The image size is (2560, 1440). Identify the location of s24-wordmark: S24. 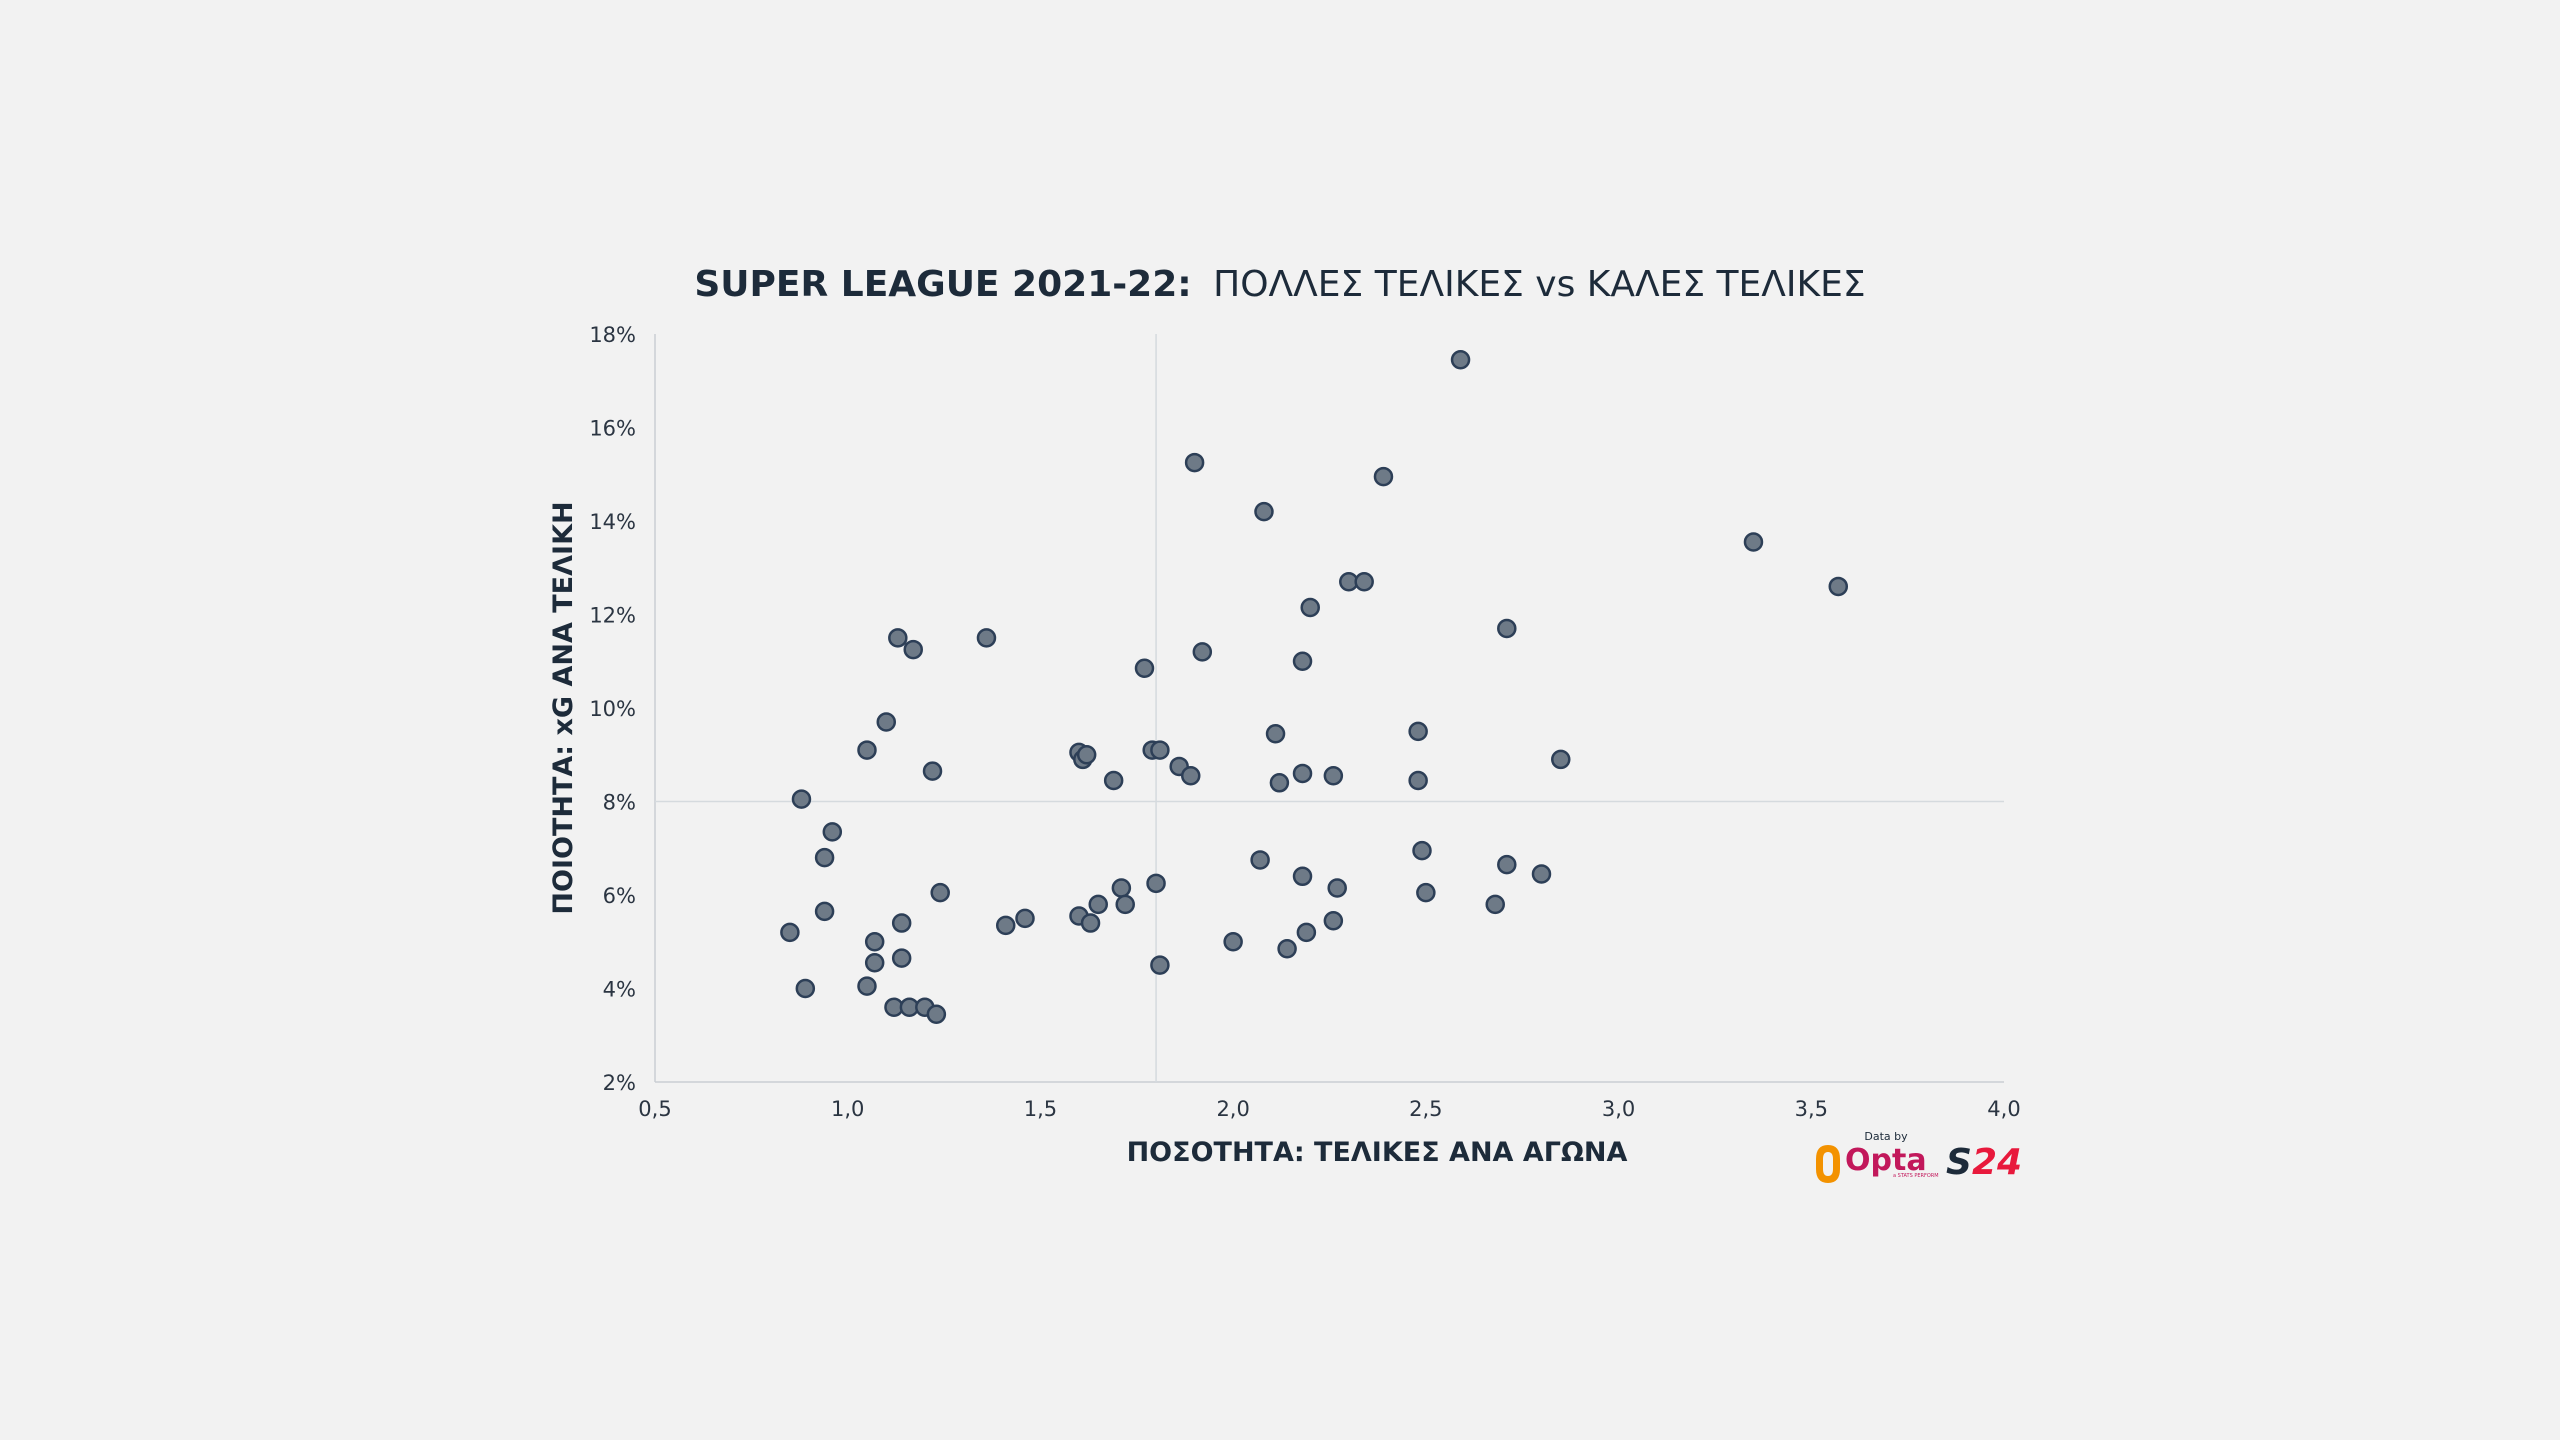
(1984, 1162).